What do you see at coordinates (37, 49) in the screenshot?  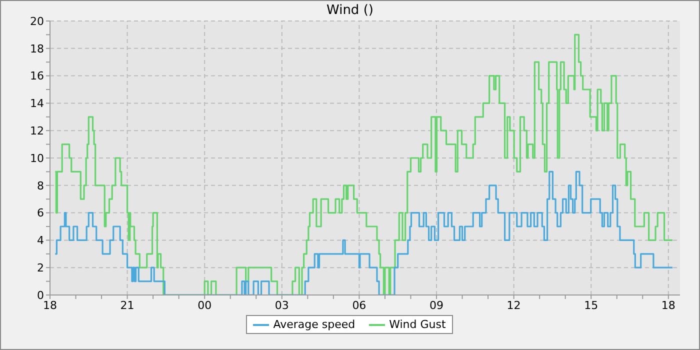 I see `y-tick-label: 18` at bounding box center [37, 49].